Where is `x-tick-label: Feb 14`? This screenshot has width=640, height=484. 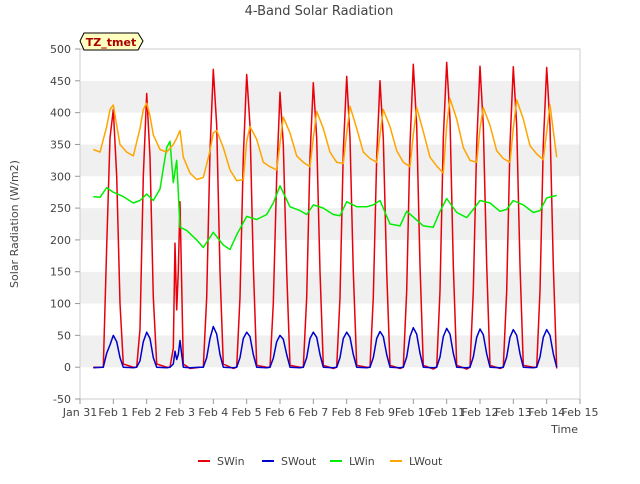 x-tick-label: Feb 14 is located at coordinates (546, 412).